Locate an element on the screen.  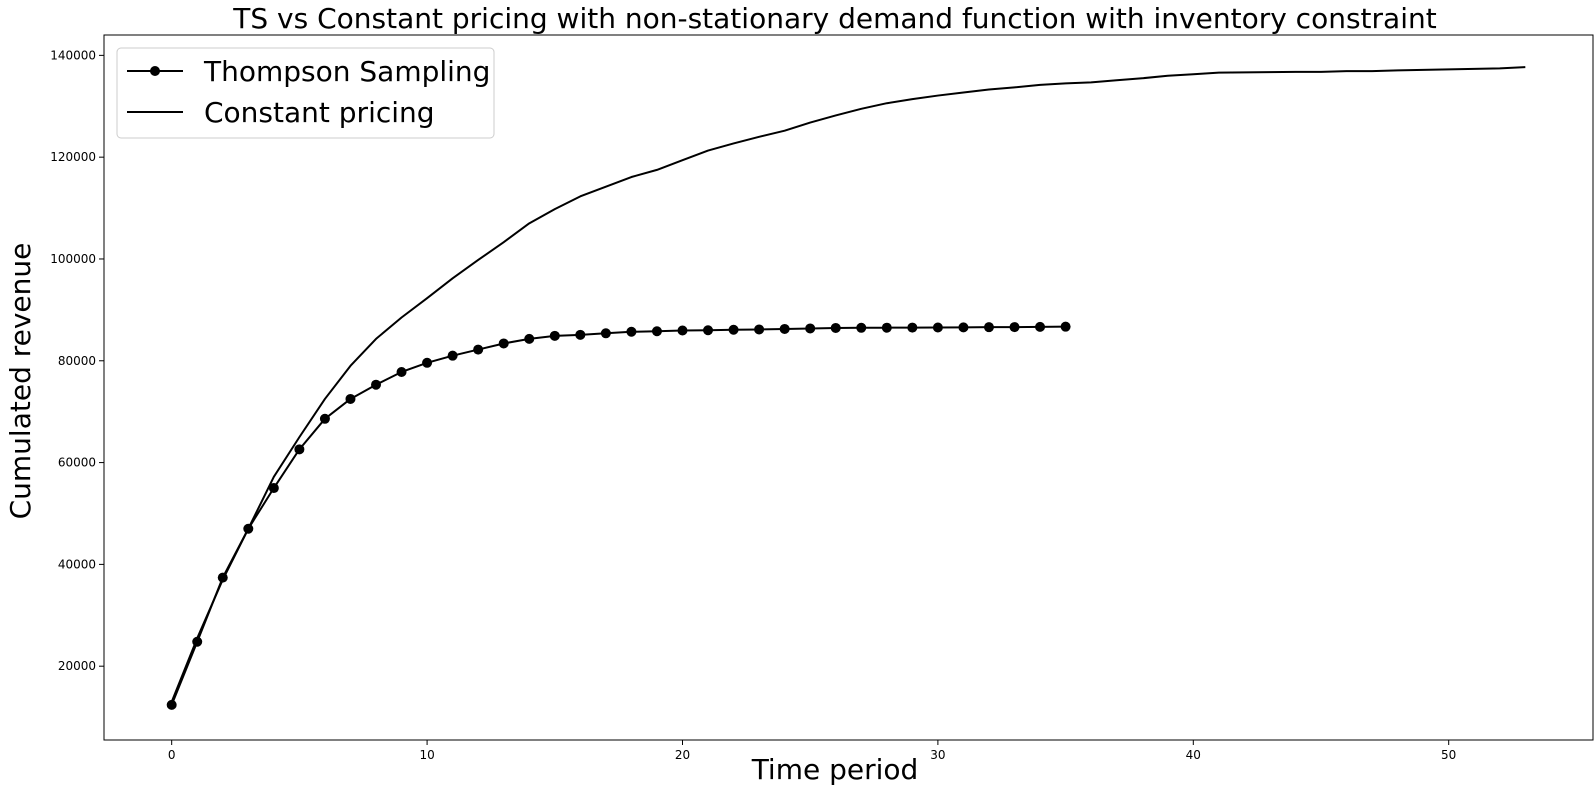
y-tick-label: 120000 is located at coordinates (73, 157).